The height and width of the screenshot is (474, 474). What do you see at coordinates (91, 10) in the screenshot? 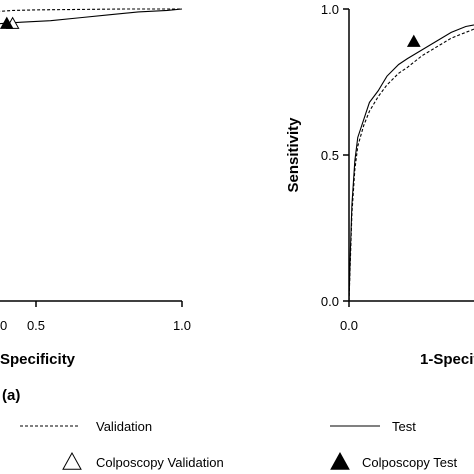
I see `series-line-validation` at bounding box center [91, 10].